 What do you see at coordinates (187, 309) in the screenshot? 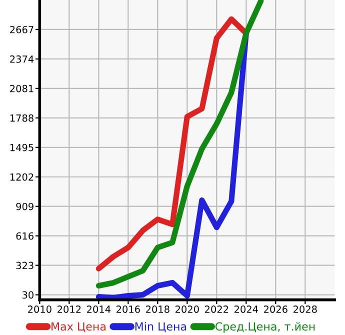
I see `x-tick-label: 2020` at bounding box center [187, 309].